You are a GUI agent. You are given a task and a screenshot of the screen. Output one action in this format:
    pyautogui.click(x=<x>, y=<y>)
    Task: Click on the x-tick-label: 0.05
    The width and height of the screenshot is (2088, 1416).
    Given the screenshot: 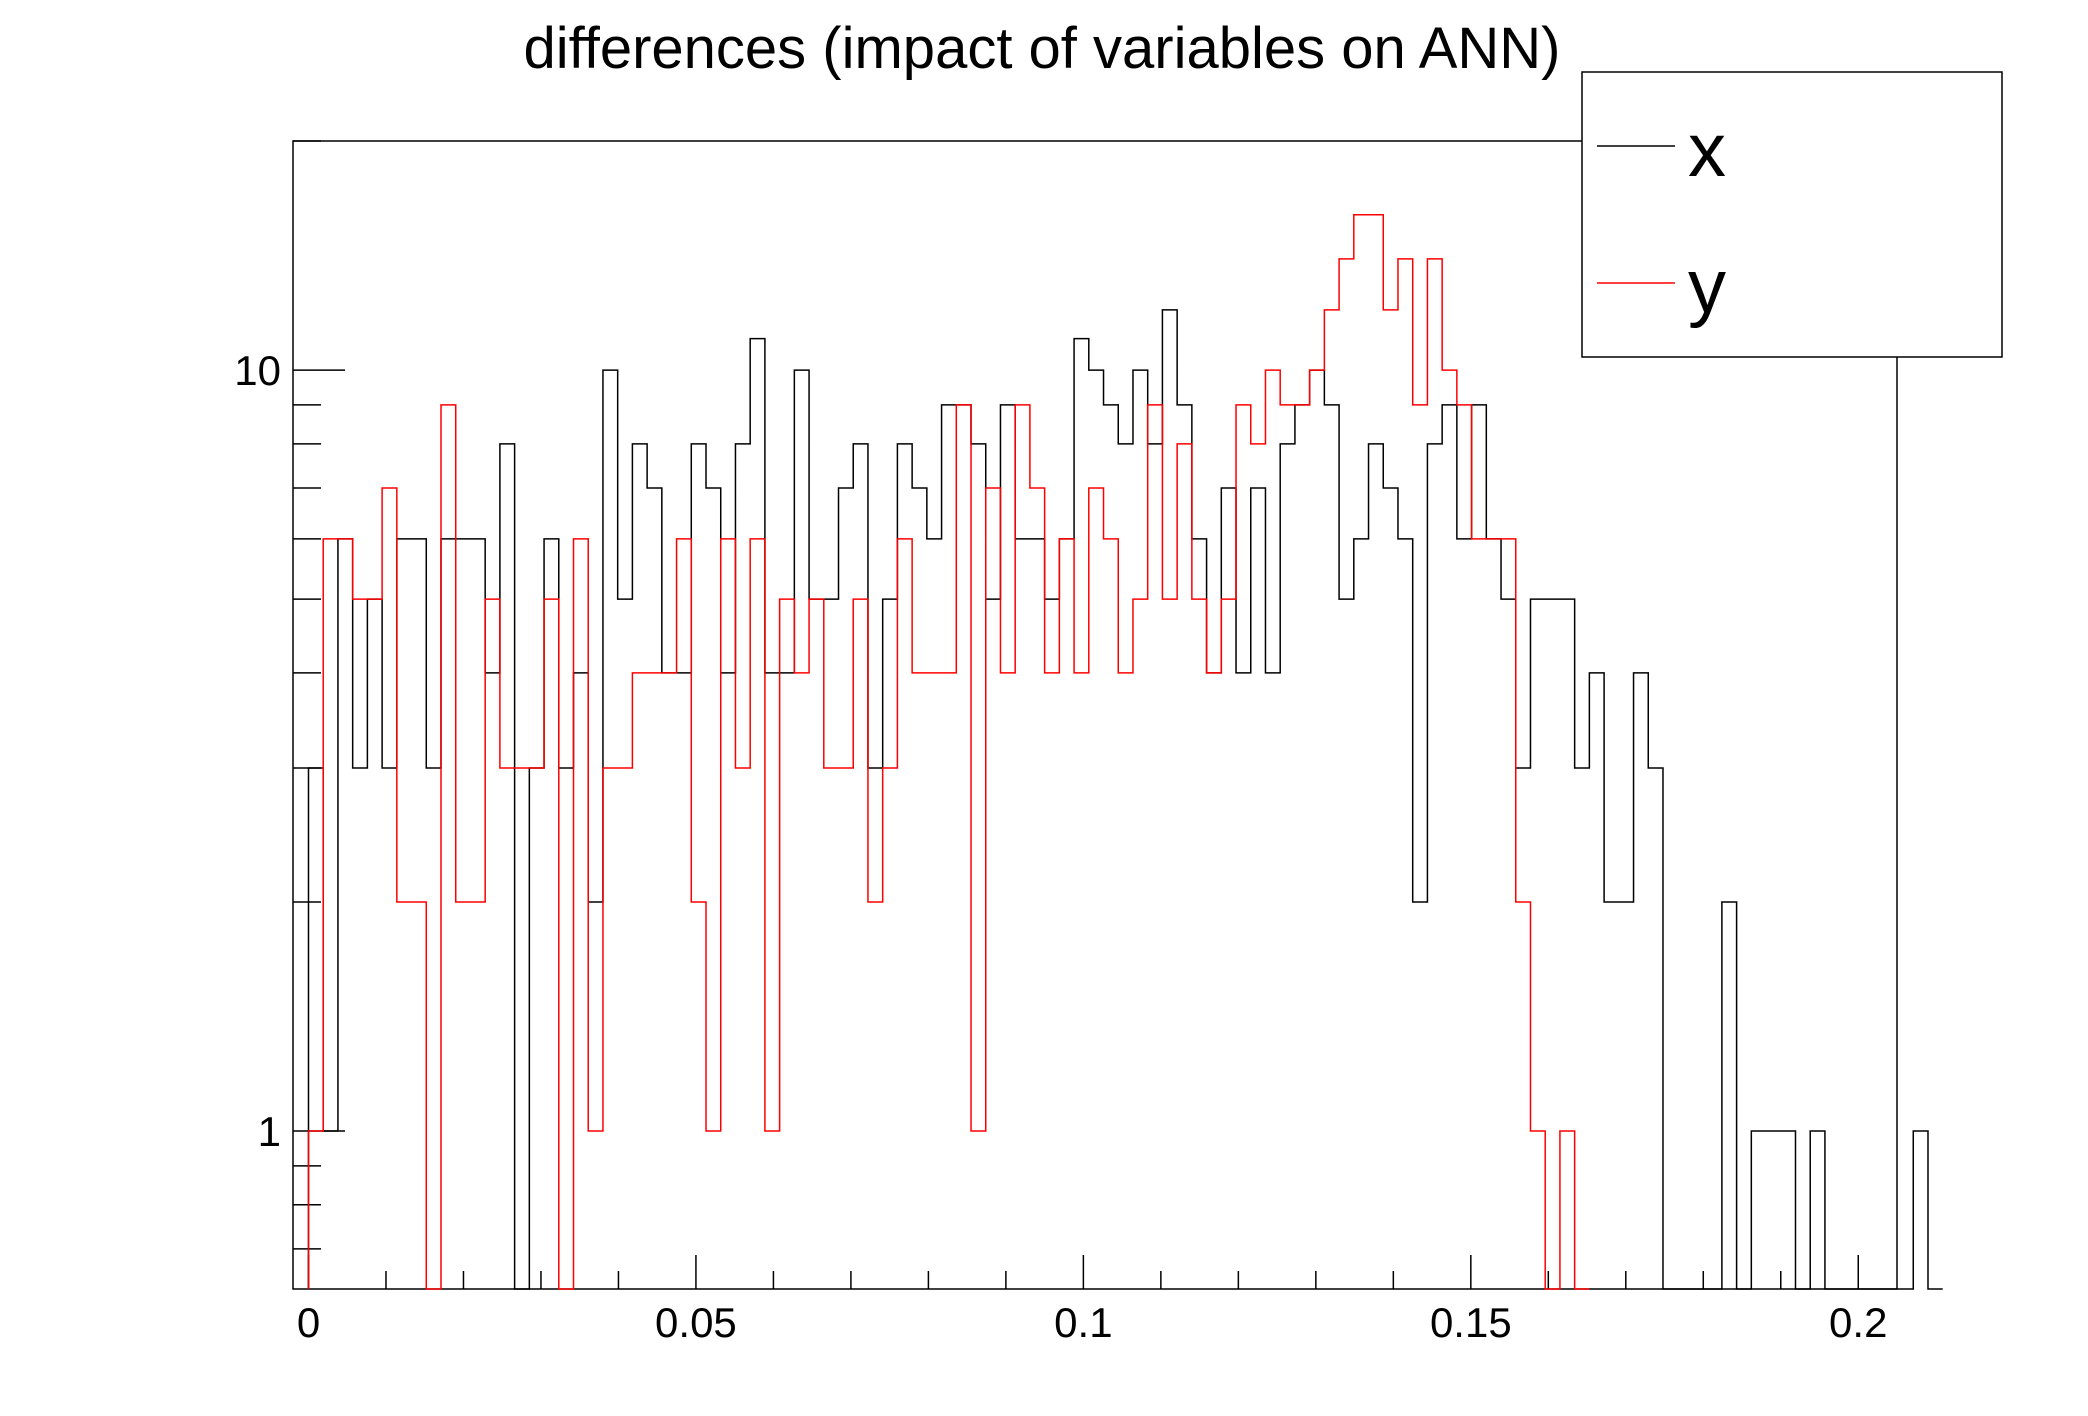 What is the action you would take?
    pyautogui.click(x=696, y=1322)
    